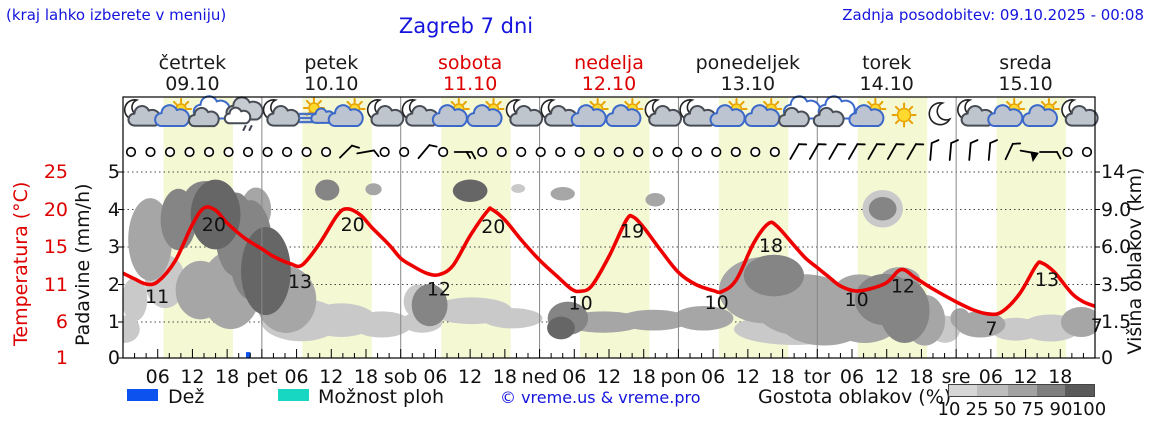 This screenshot has width=1152, height=443. Describe the element at coordinates (834, 111) in the screenshot. I see `weather-icon-clouds` at that location.